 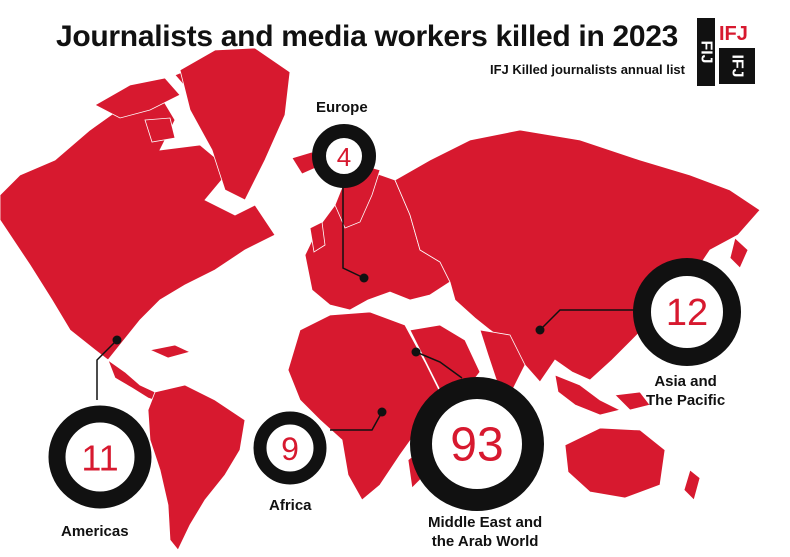 I want to click on connector-asia, so click(x=588, y=320).